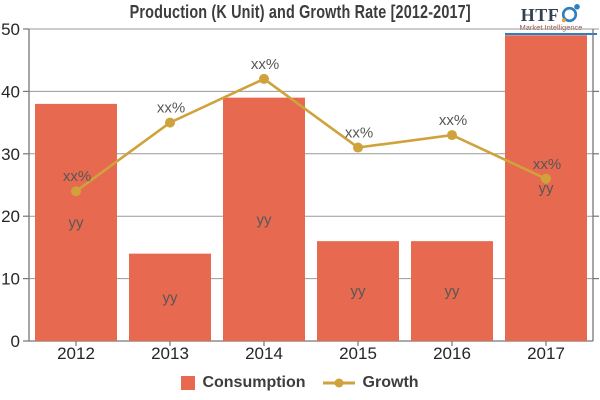 Image resolution: width=600 pixels, height=400 pixels. I want to click on logo-underline, so click(551, 34).